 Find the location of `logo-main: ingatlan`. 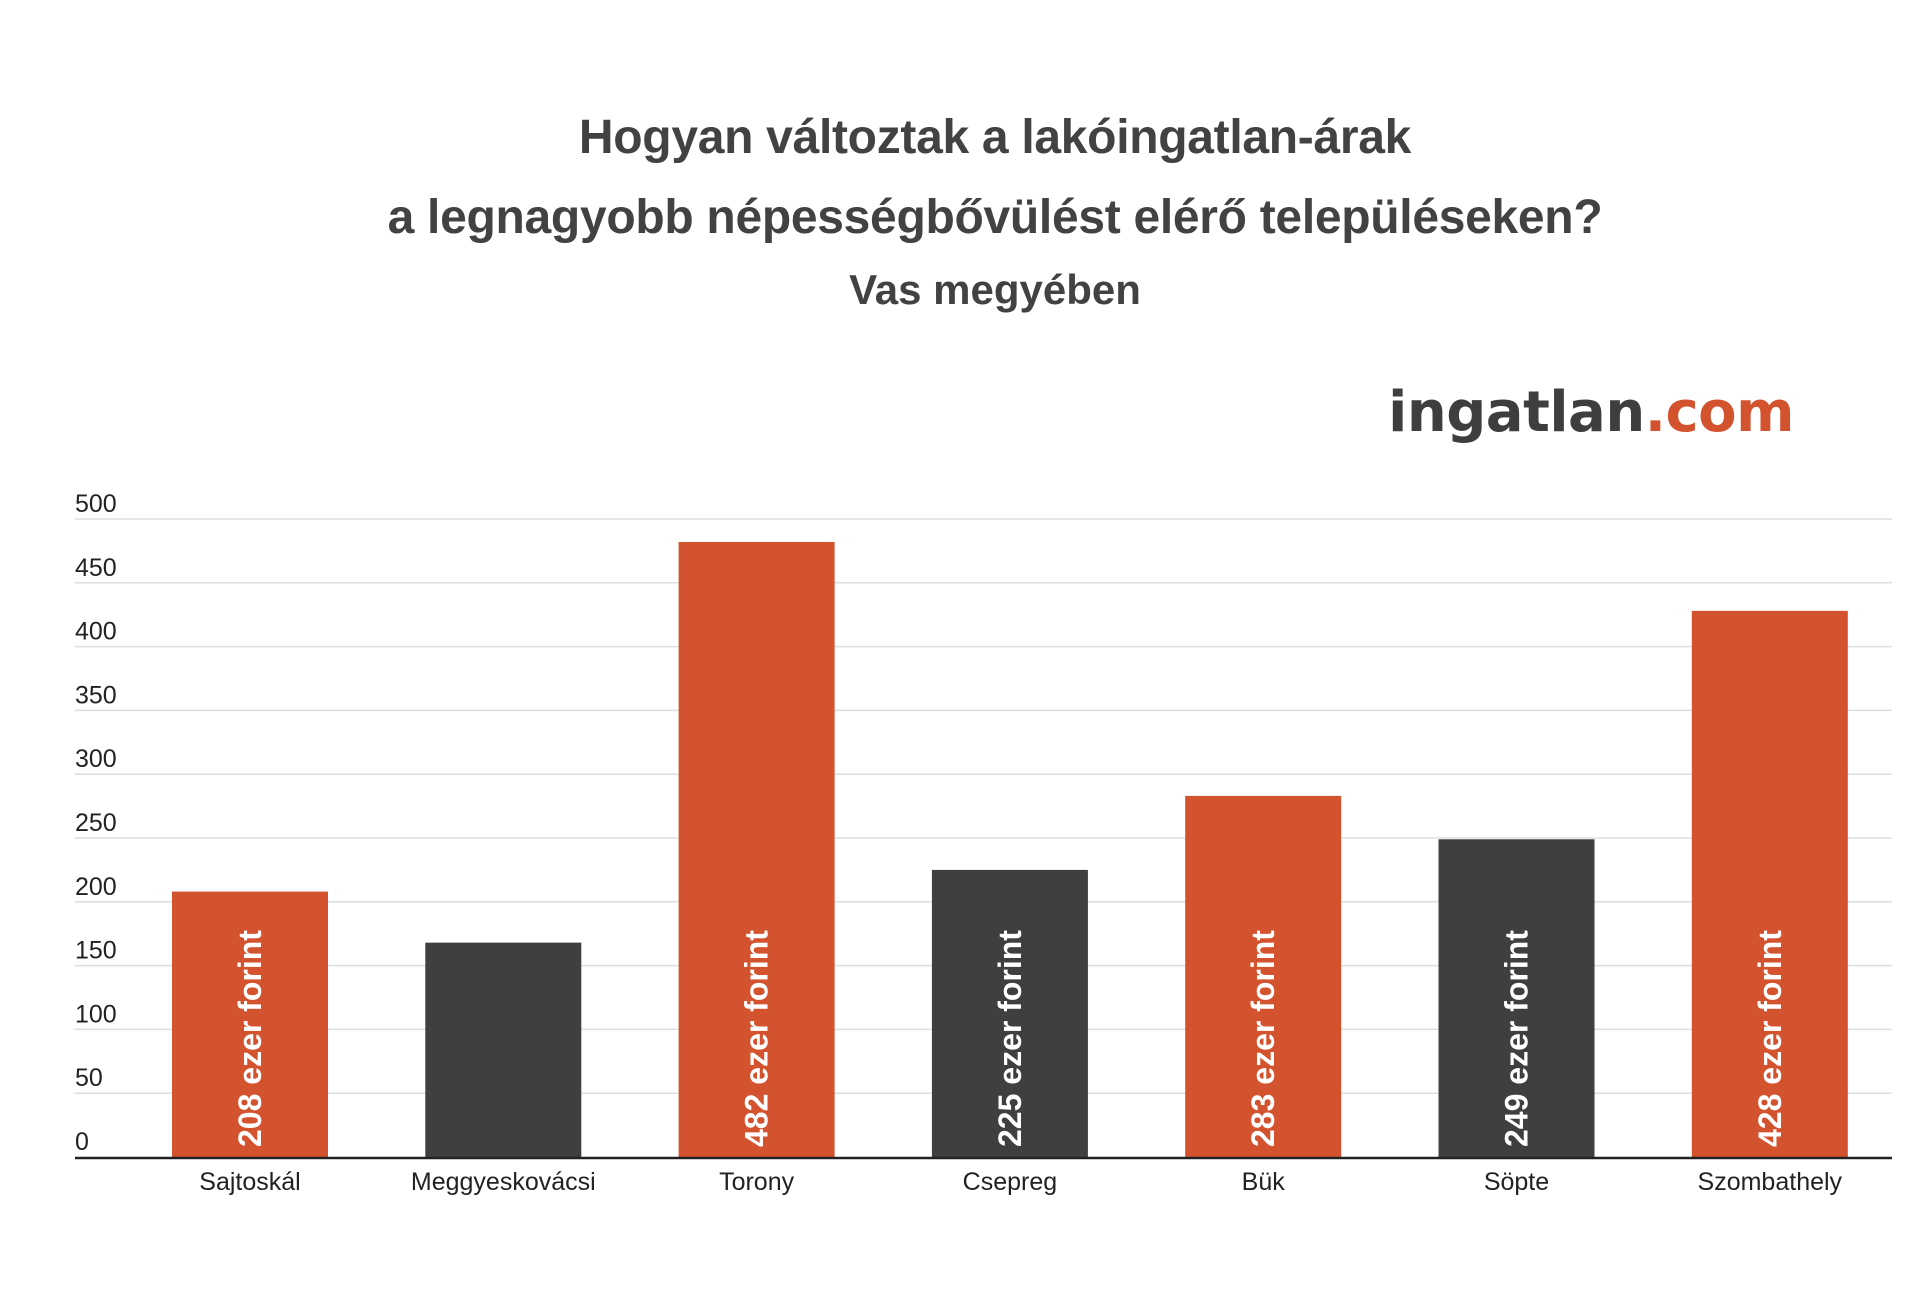

logo-main: ingatlan is located at coordinates (1516, 412).